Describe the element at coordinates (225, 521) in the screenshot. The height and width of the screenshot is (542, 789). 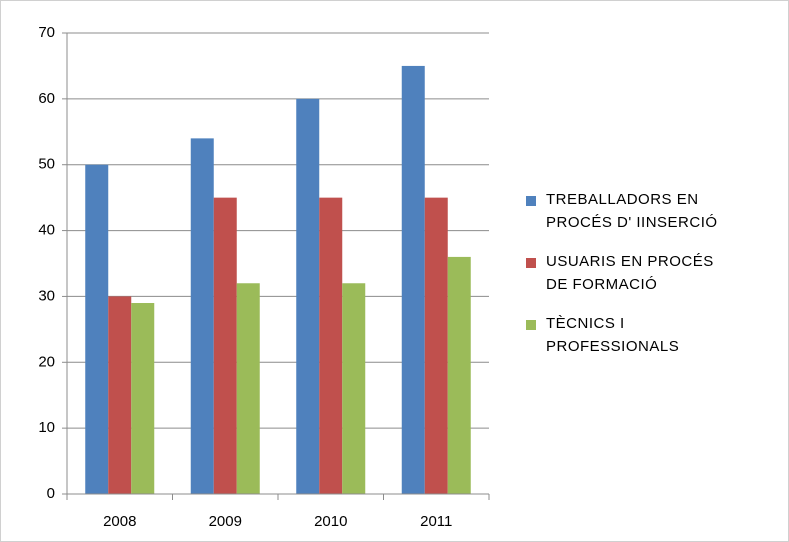
I see `x-tick-label: 2009` at that location.